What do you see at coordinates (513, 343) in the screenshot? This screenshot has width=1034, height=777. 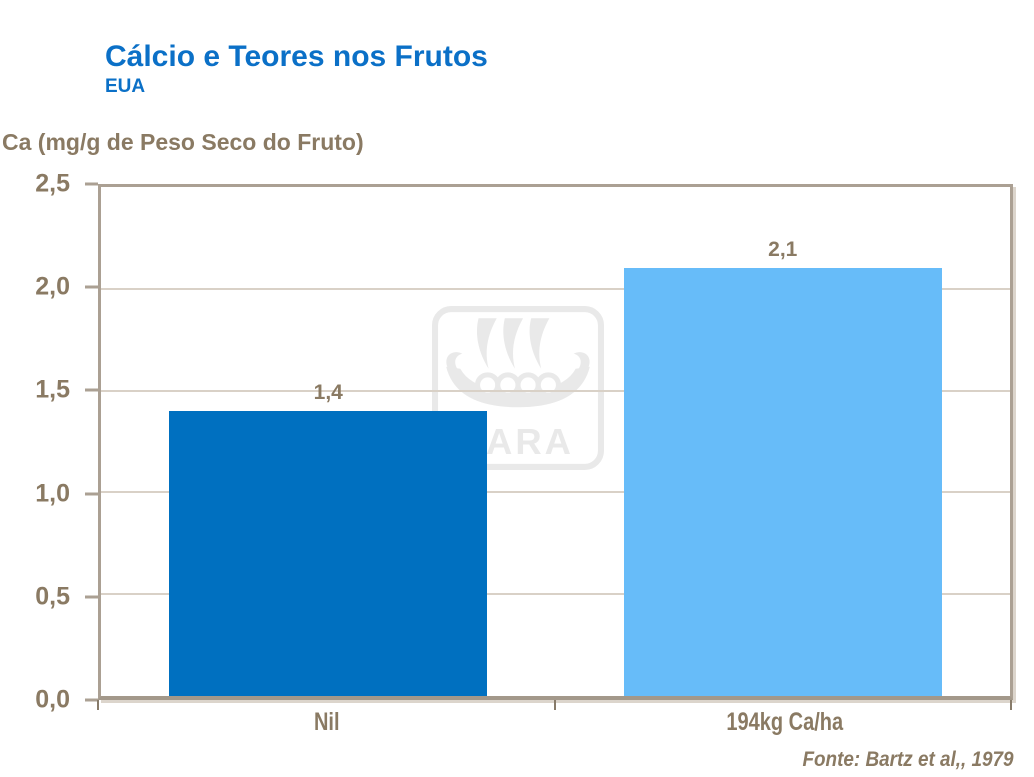 I see `viking-ship-sails-icon` at bounding box center [513, 343].